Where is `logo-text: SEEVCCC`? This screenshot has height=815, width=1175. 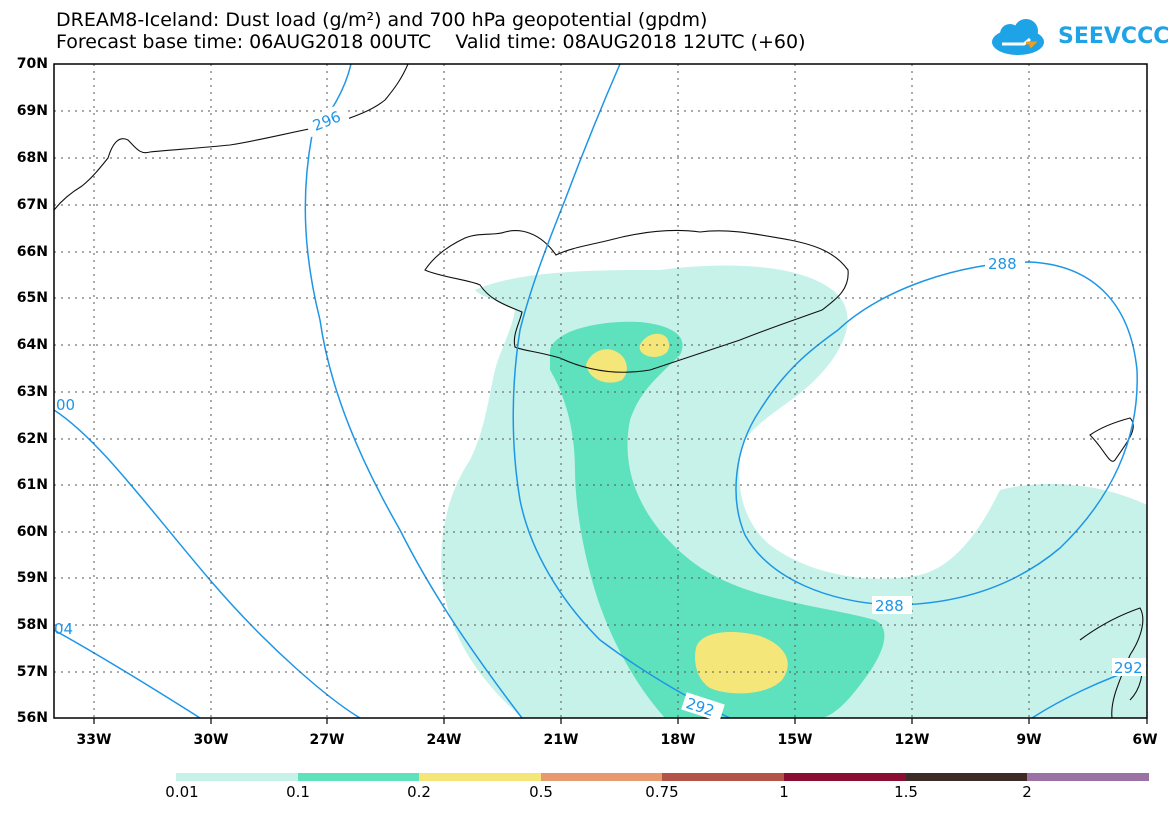
logo-text: SEEVCCC is located at coordinates (1114, 36).